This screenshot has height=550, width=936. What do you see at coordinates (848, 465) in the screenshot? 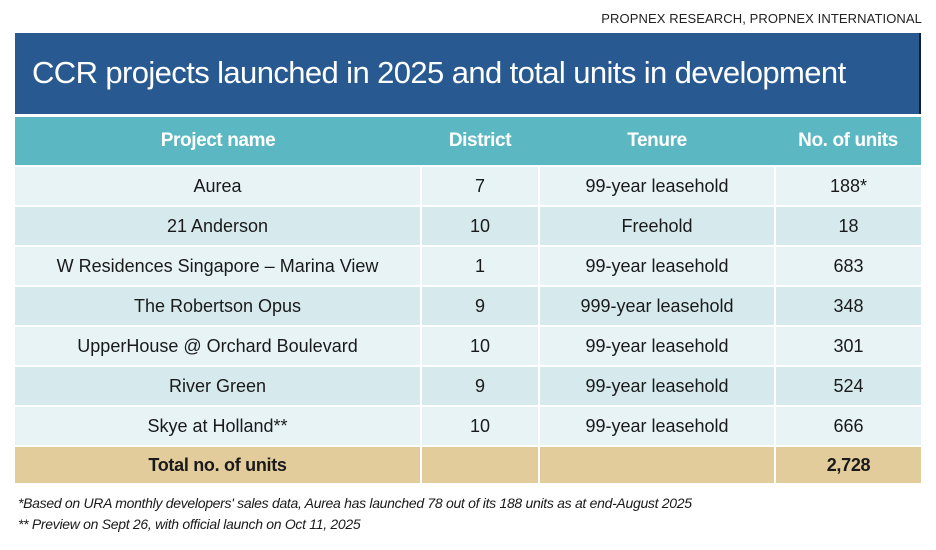
I see `total-units: 2,728` at bounding box center [848, 465].